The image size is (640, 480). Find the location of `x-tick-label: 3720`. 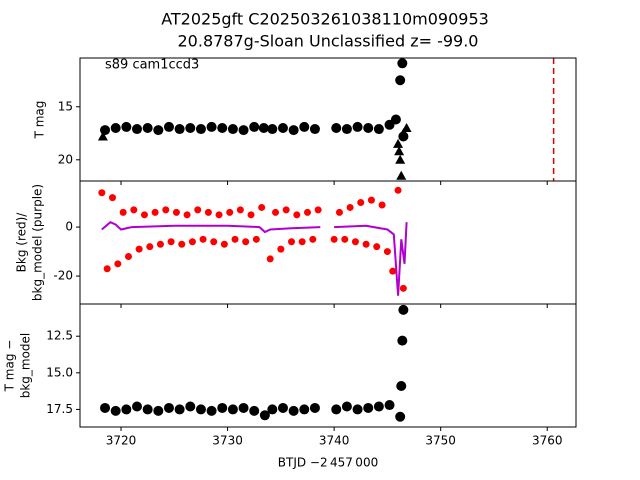

x-tick-label: 3720 is located at coordinates (121, 441).